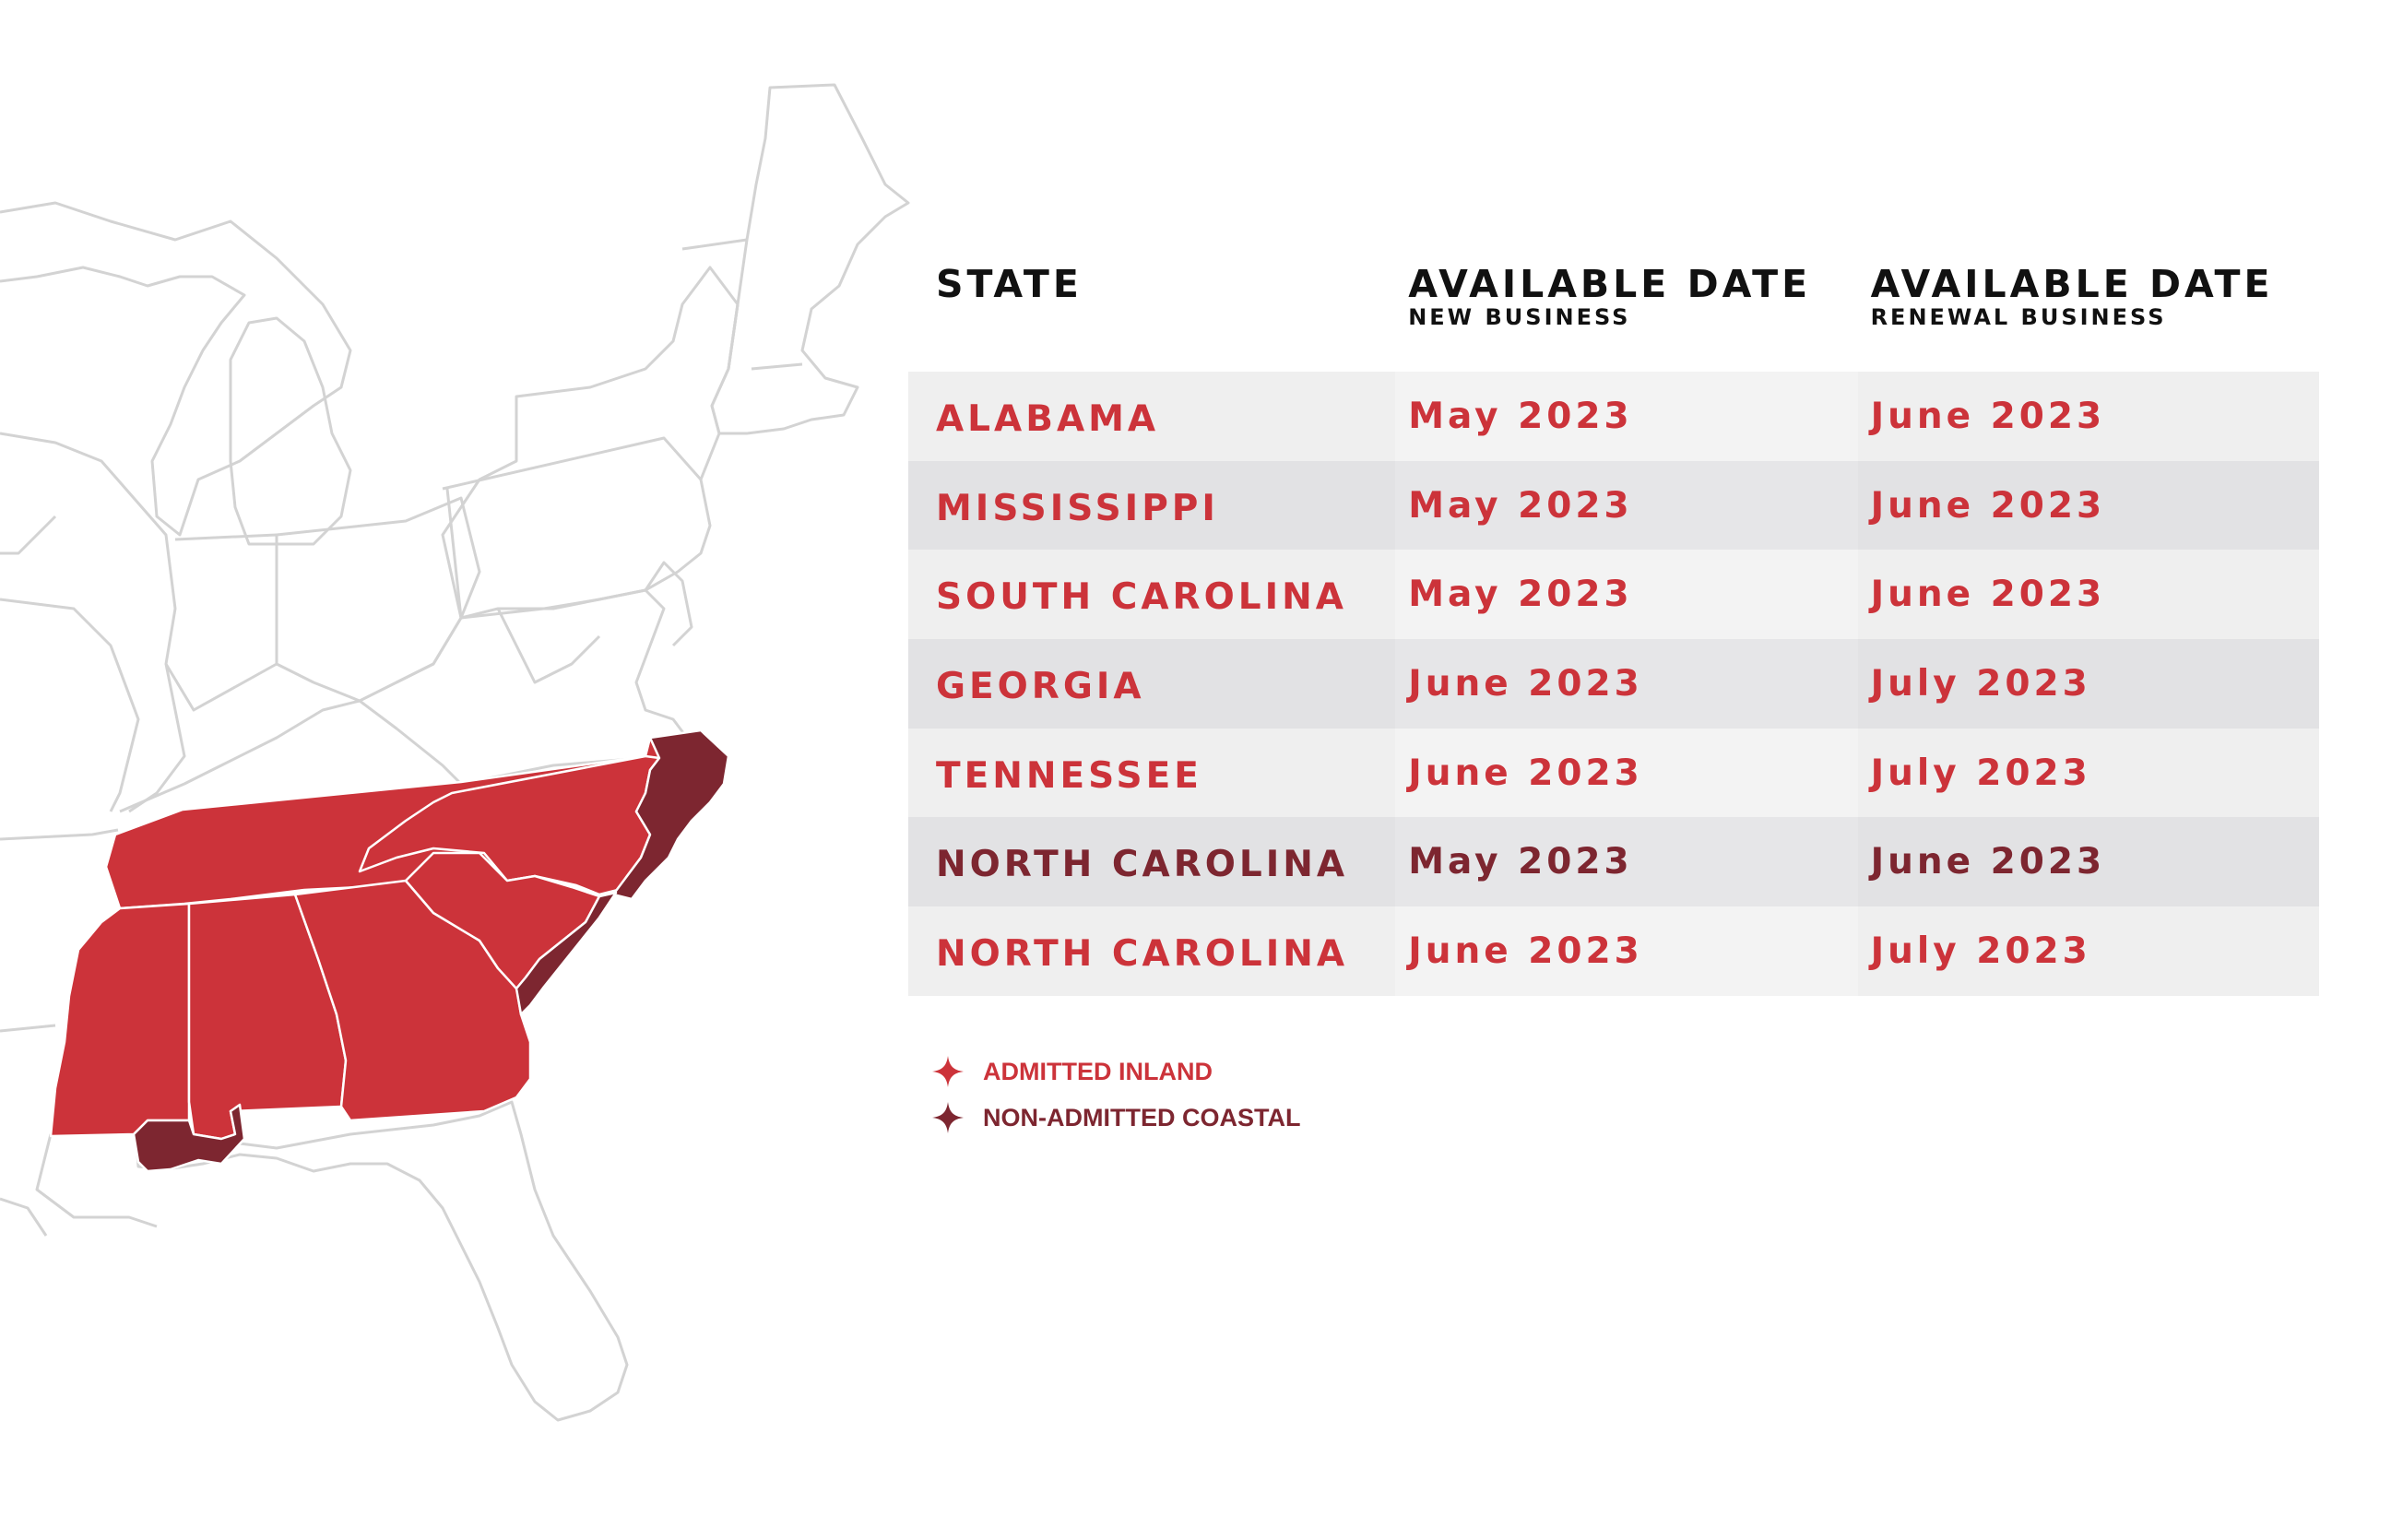 The height and width of the screenshot is (1540, 2403). I want to click on state-cell: ALABAMA, so click(1152, 417).